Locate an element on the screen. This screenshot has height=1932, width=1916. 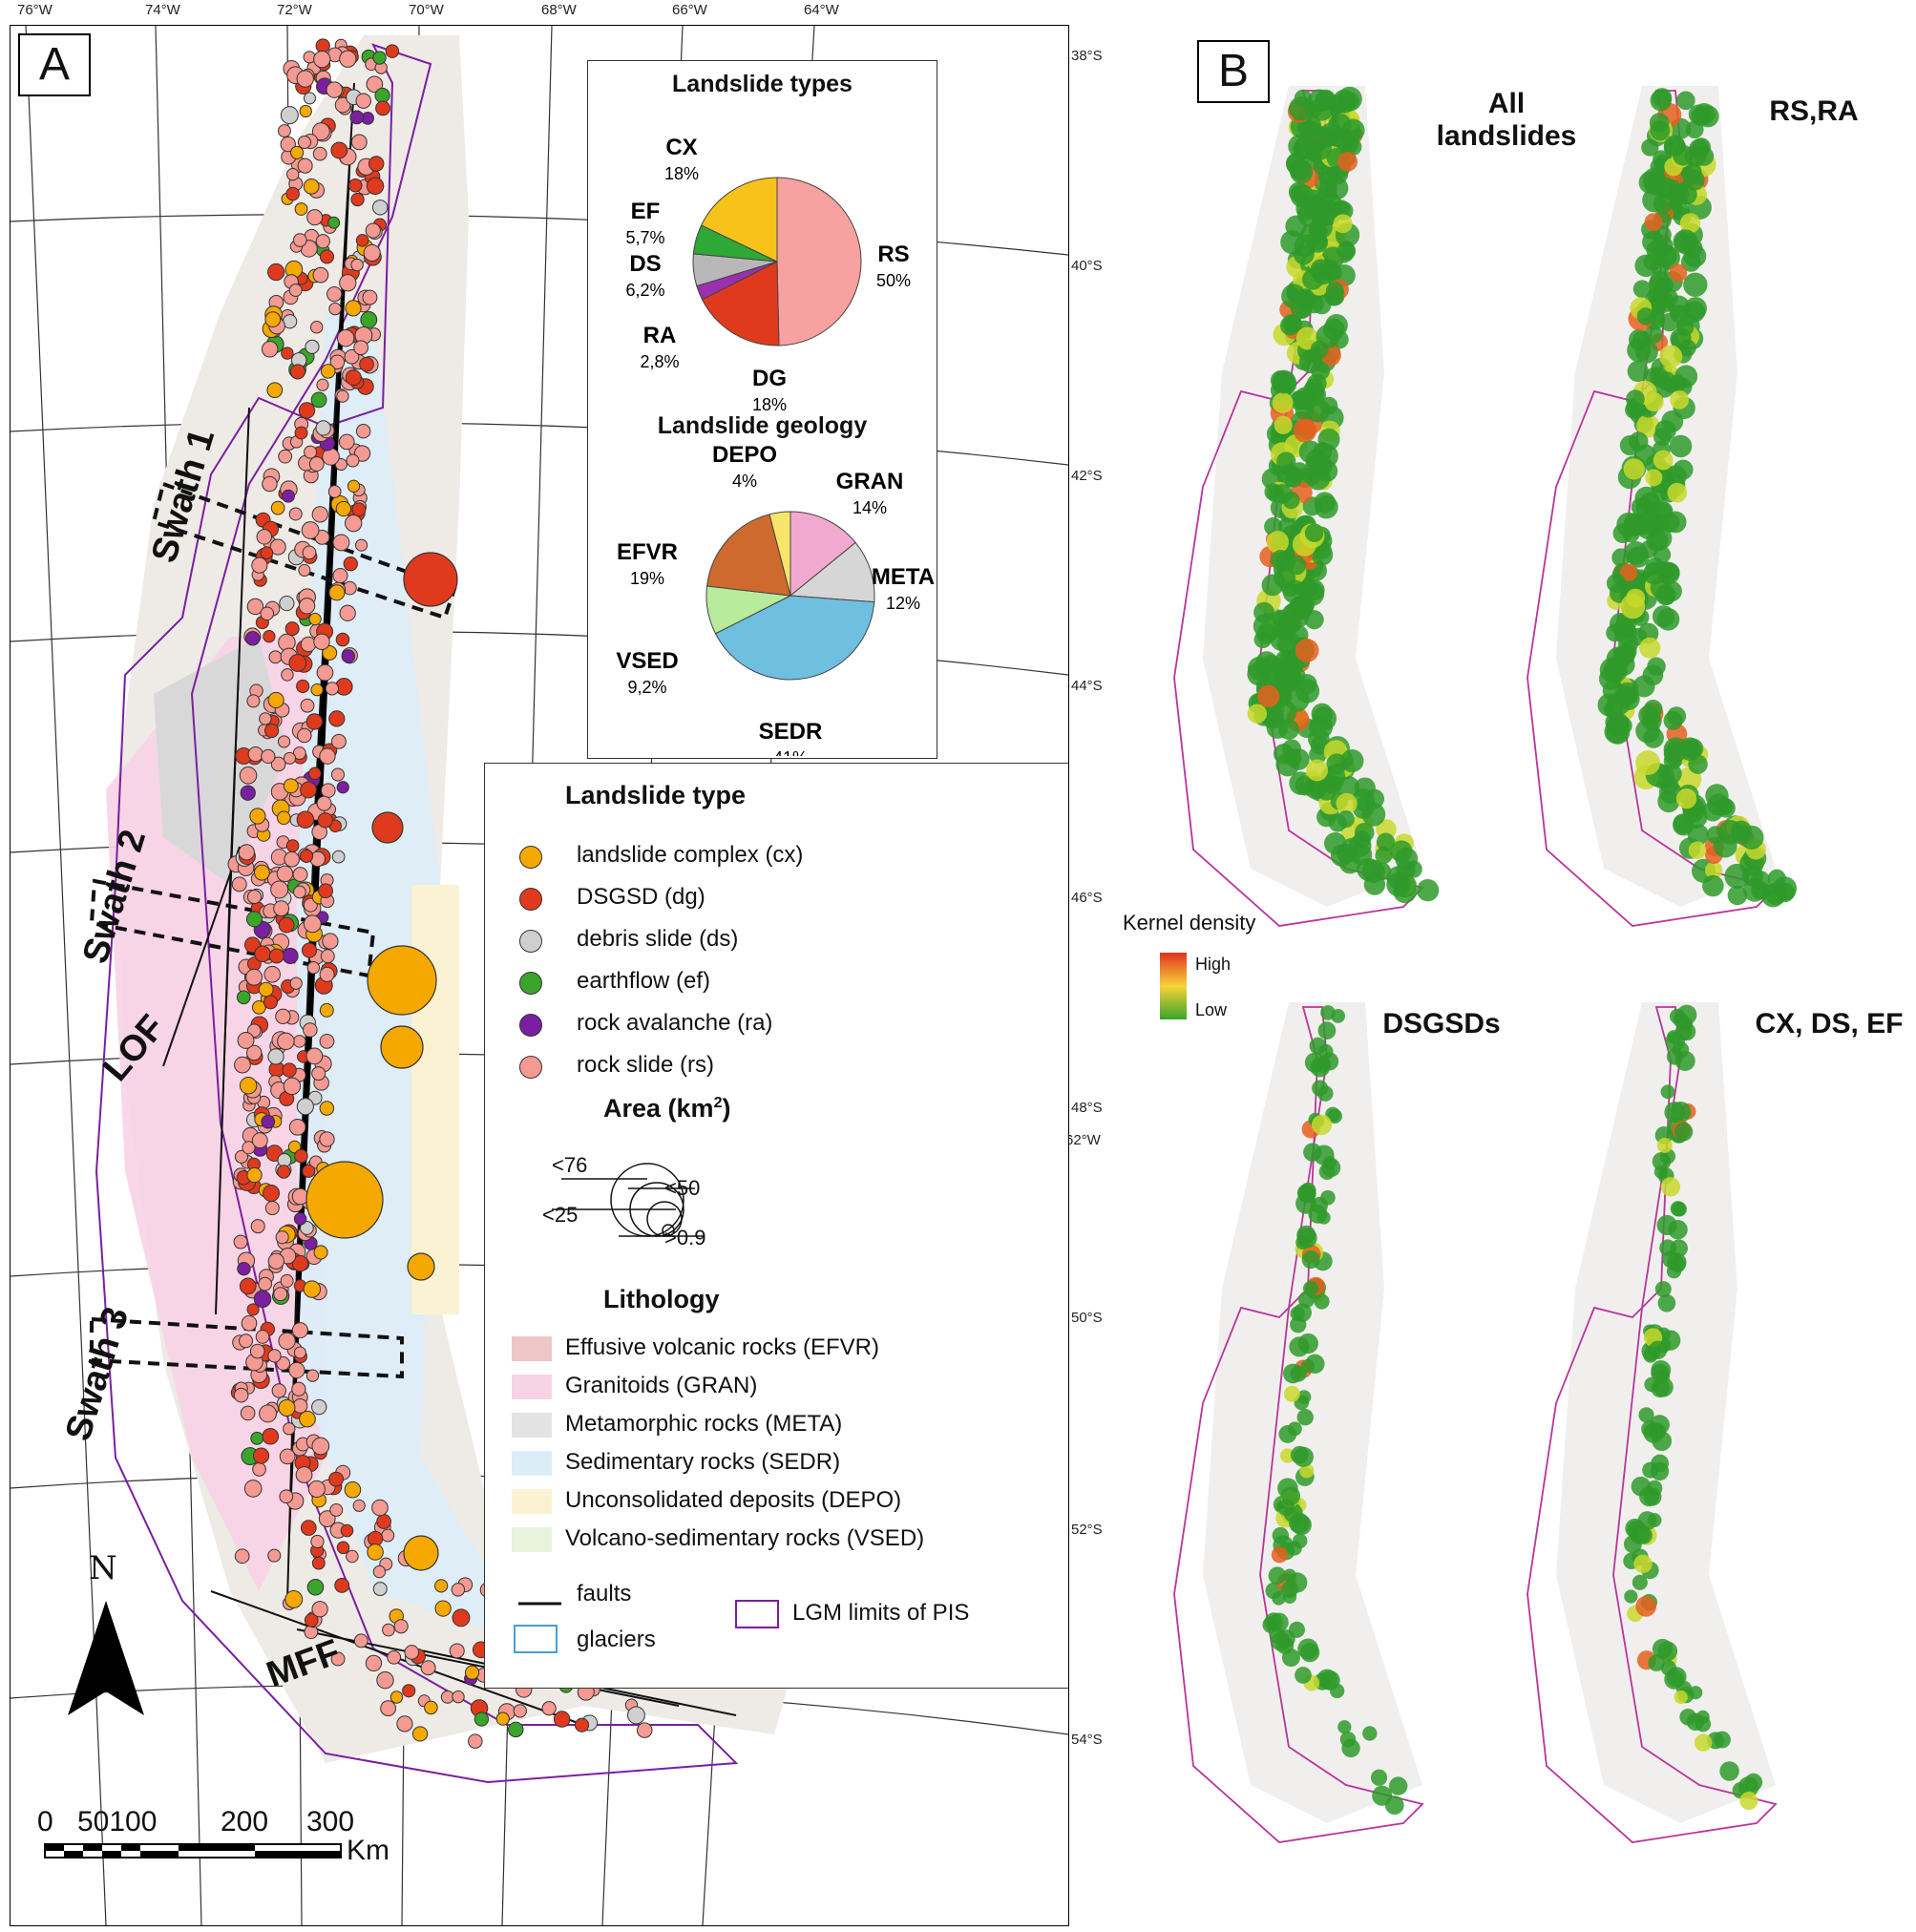
lat-tick: 54°S is located at coordinates (1087, 1740).